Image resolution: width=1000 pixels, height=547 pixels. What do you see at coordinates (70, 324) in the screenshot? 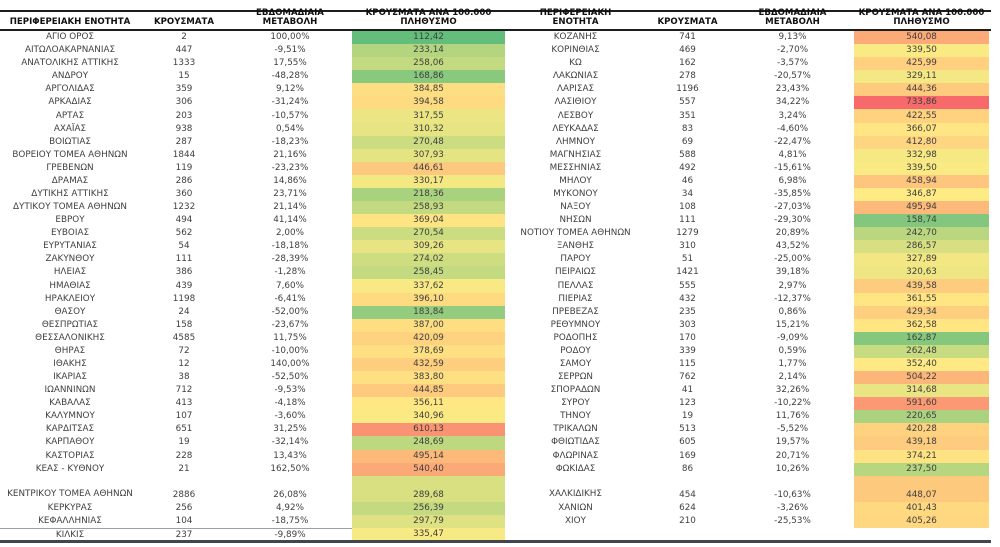
I see `region-name: ΘΕΣΠΡΩΤΙΑΣ` at bounding box center [70, 324].